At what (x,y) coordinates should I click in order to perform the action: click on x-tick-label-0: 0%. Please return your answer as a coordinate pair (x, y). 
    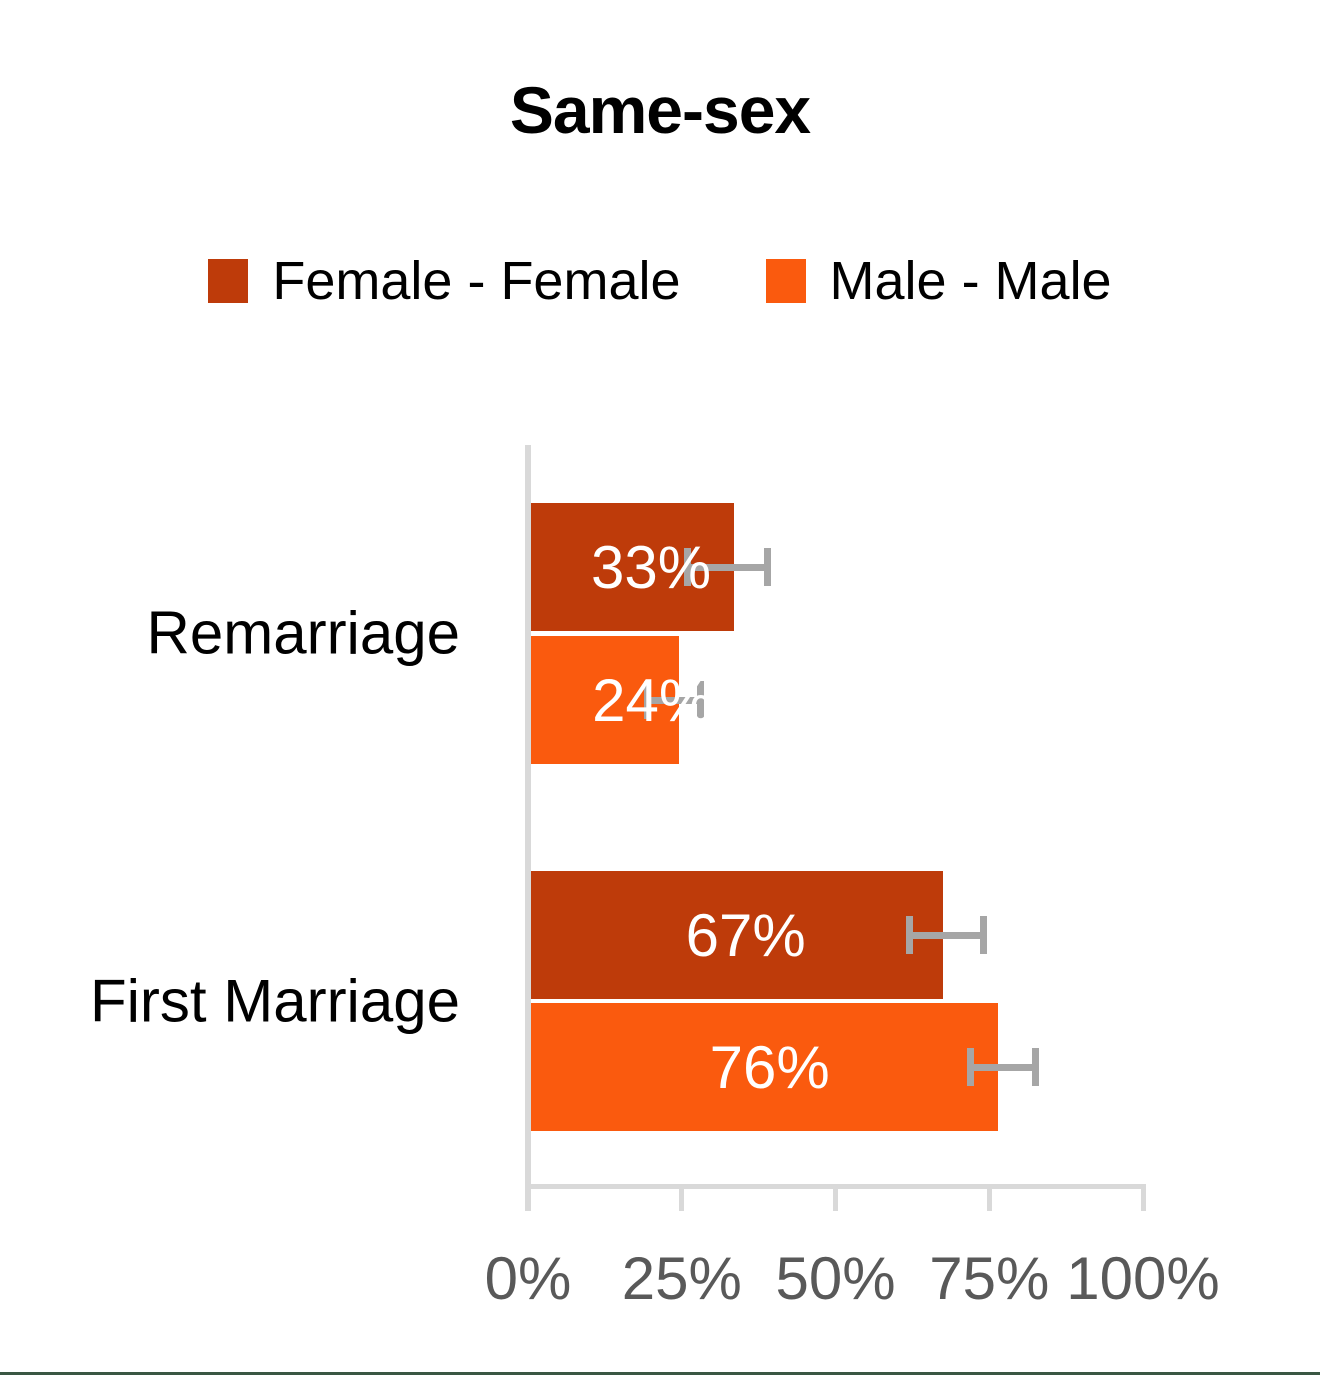
    Looking at the image, I should click on (528, 1278).